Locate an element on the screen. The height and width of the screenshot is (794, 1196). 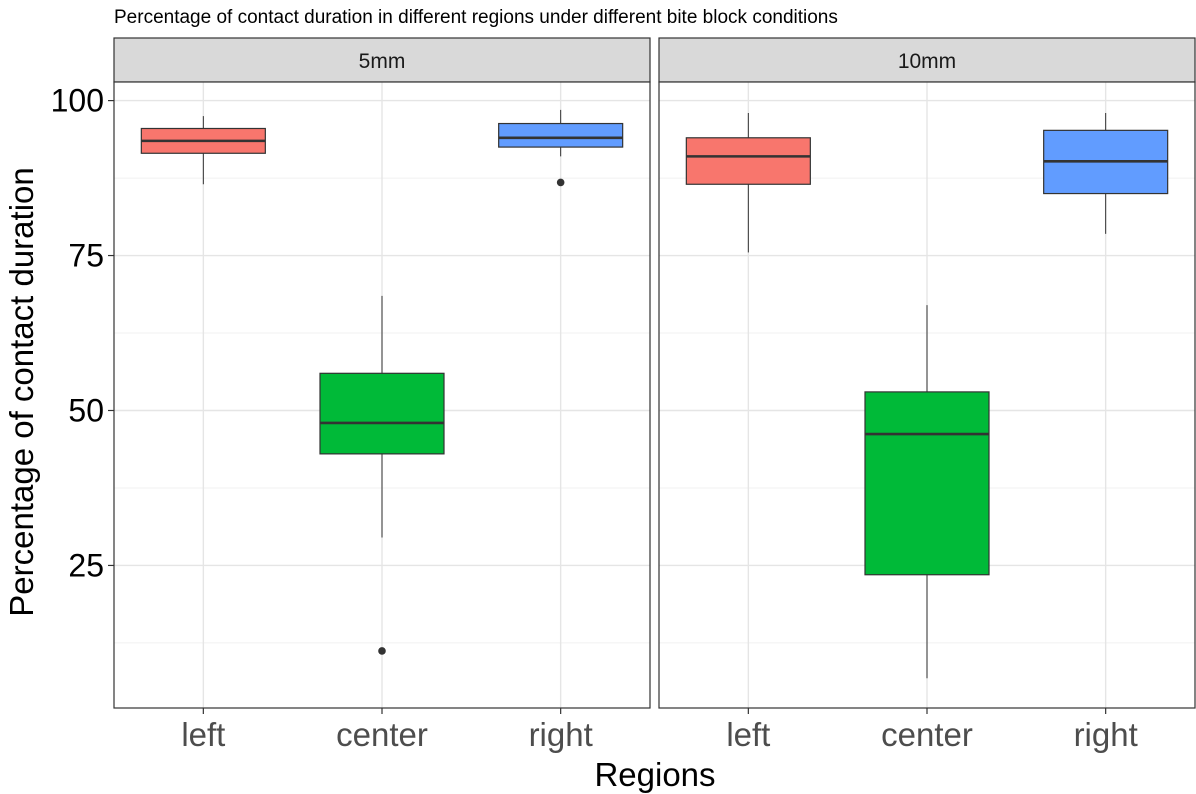
y-tick-label: 75 is located at coordinates (86, 256).